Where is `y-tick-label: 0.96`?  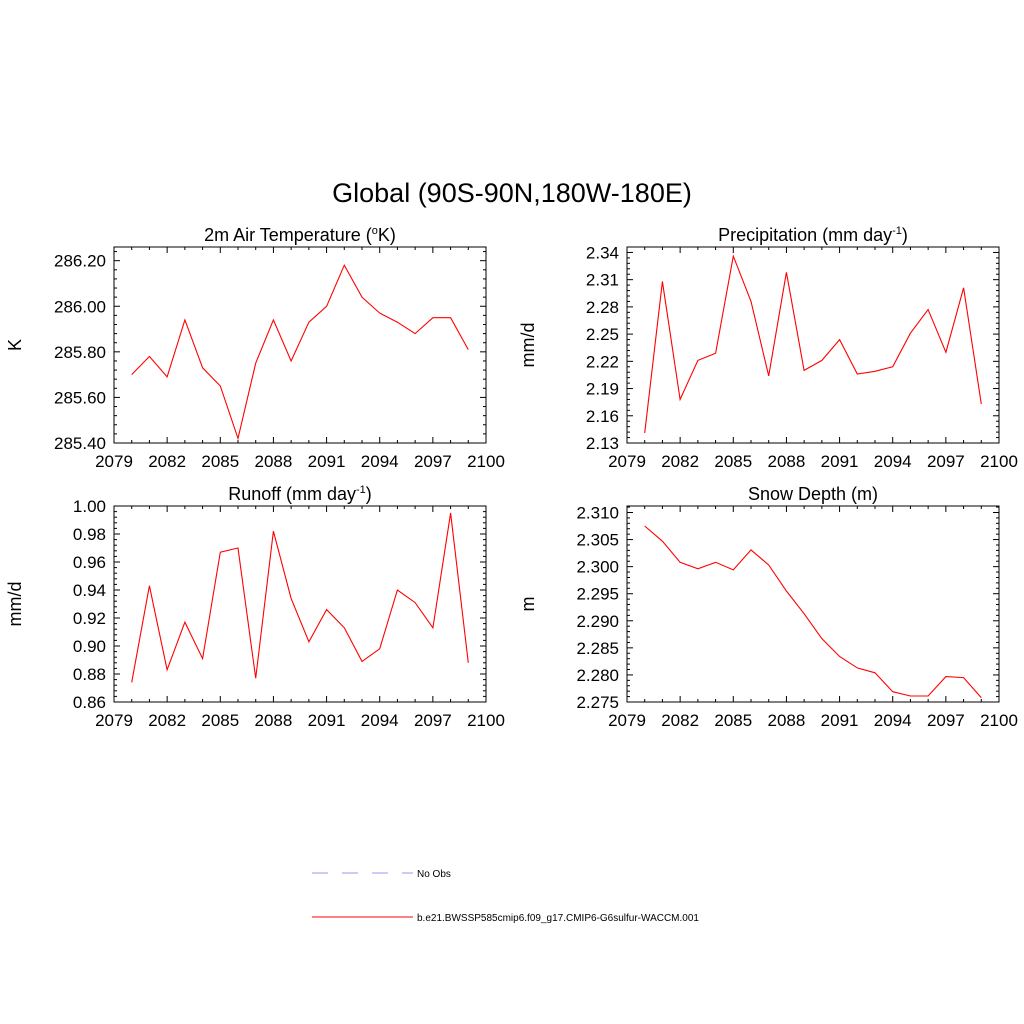
y-tick-label: 0.96 is located at coordinates (89, 562).